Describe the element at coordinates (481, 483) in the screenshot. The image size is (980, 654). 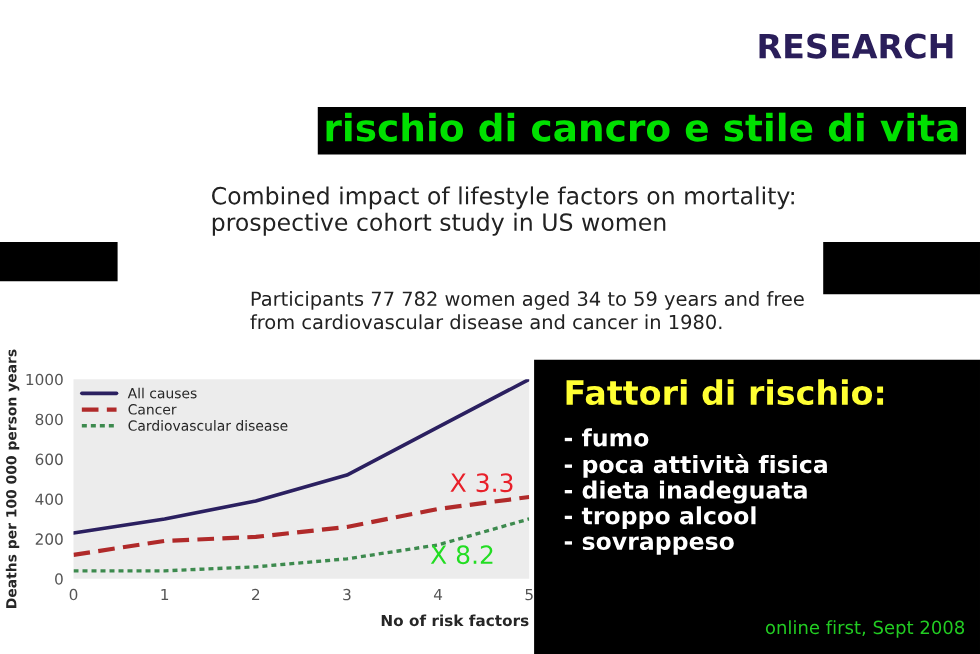
I see `annotation: X 3.3` at that location.